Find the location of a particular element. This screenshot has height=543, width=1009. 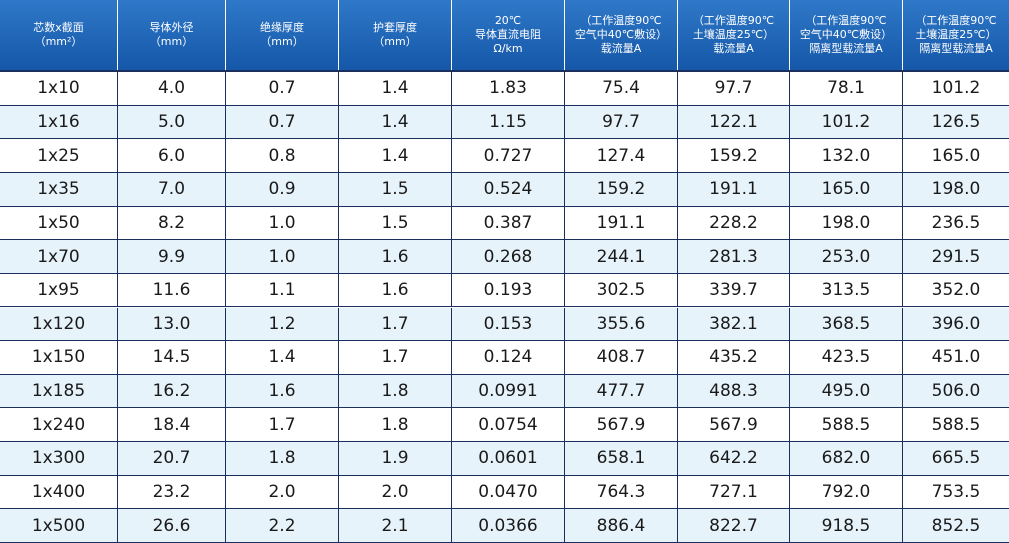

header-cell: 导体外径 （mm） is located at coordinates (172, 35).